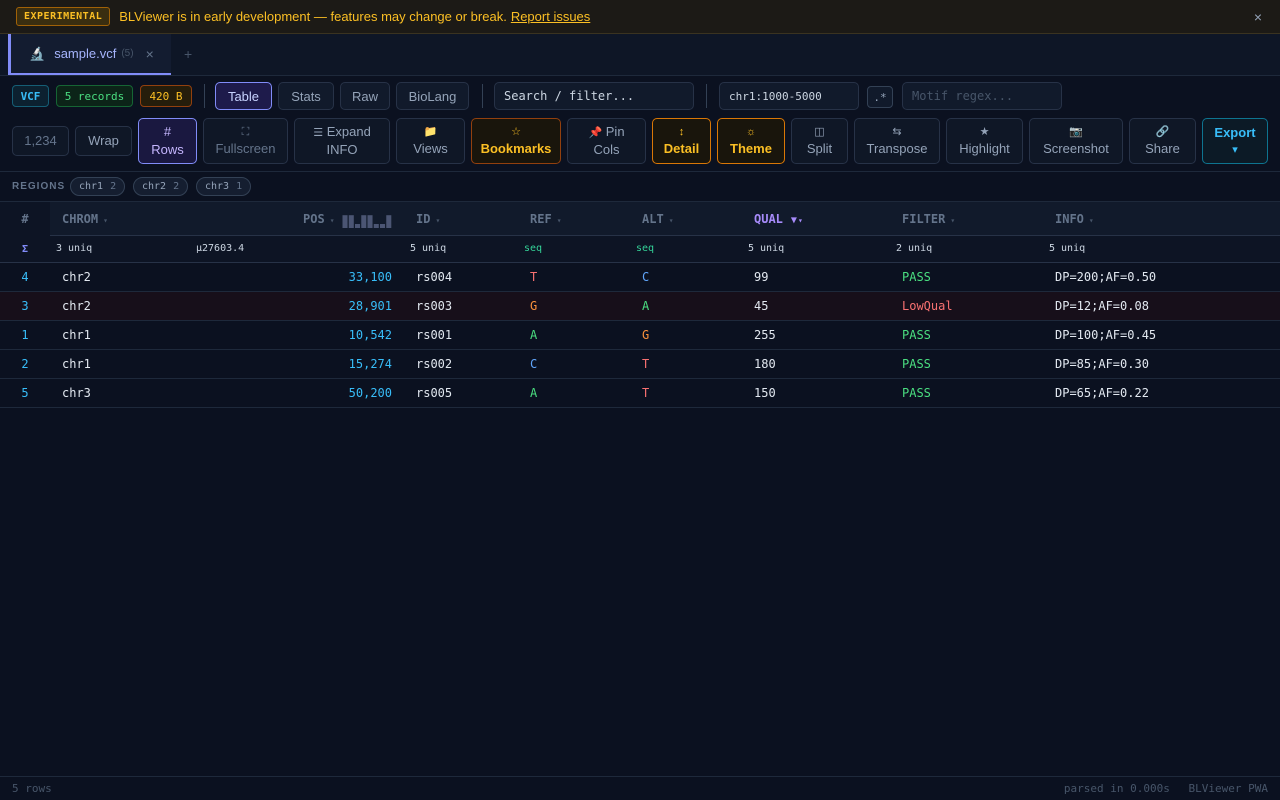 This screenshot has width=1280, height=800. I want to click on views-label: Views, so click(430, 148).